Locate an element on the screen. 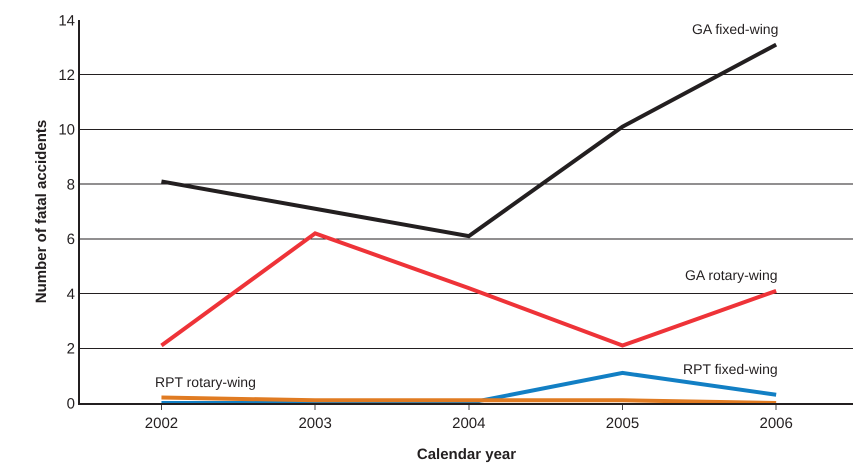 The width and height of the screenshot is (853, 468). series-label: RPT rotary-wing is located at coordinates (205, 382).